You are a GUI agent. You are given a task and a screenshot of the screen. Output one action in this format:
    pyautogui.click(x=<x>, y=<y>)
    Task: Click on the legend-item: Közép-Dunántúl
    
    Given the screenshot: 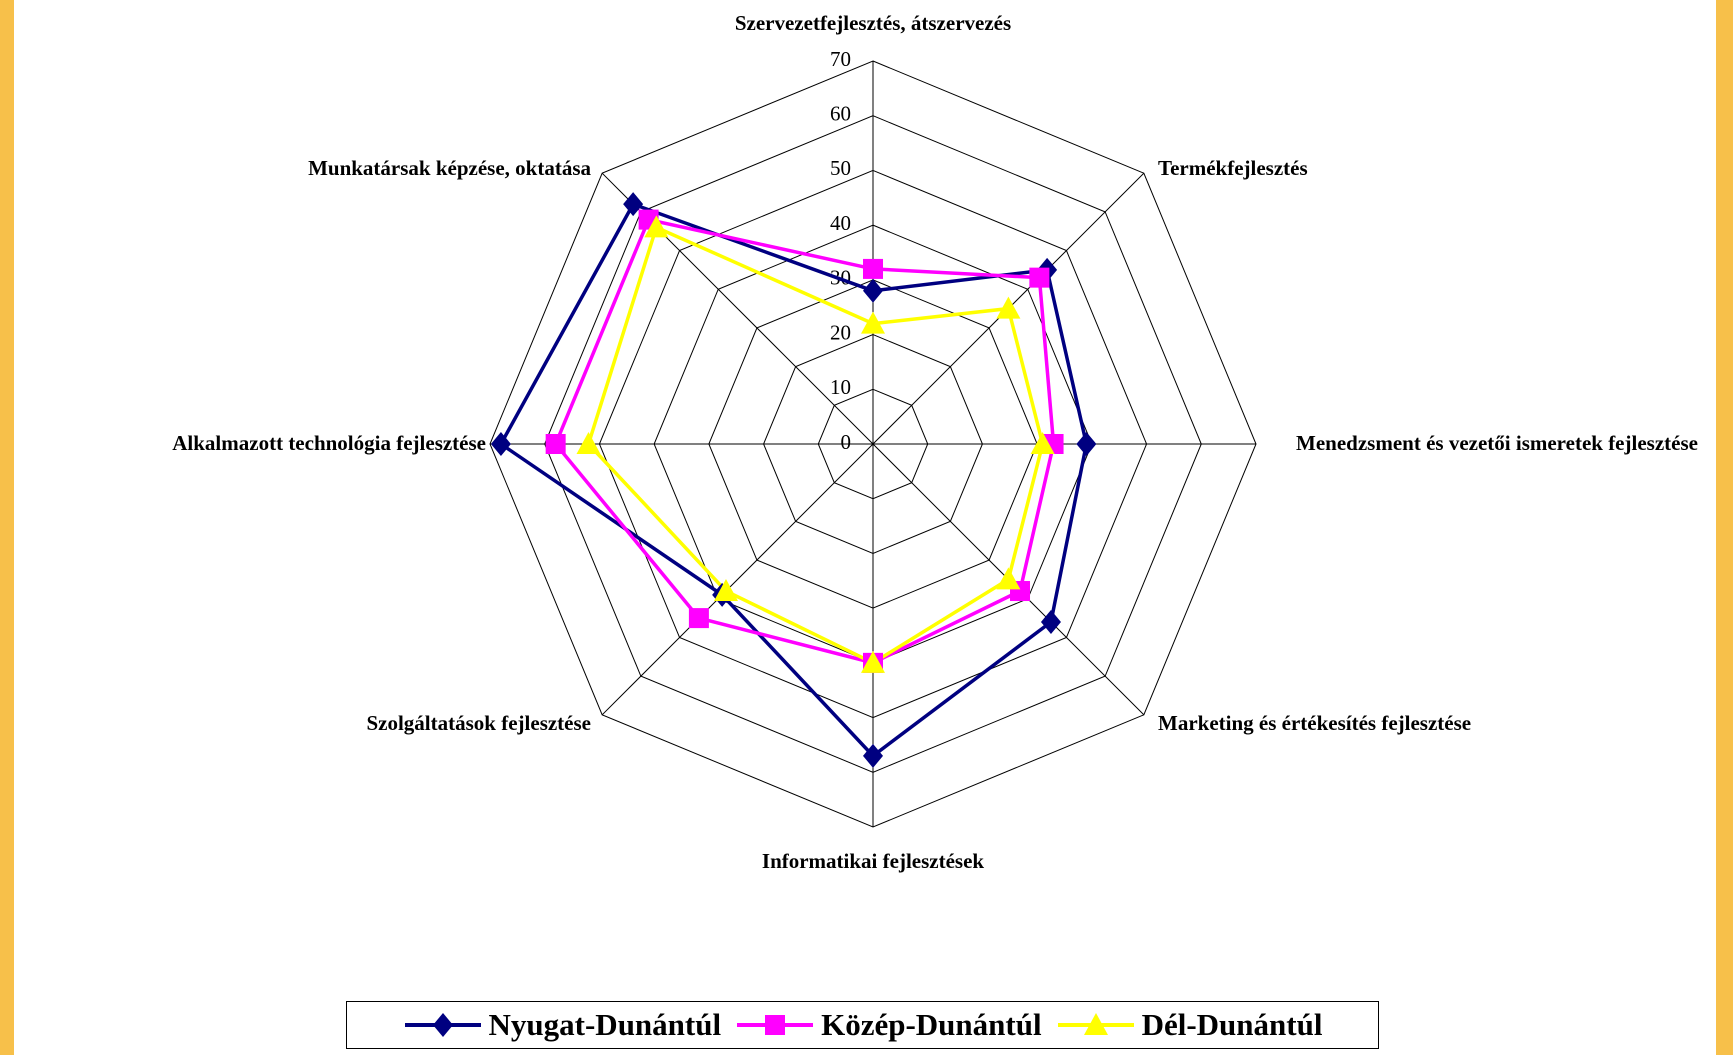 What is the action you would take?
    pyautogui.click(x=888, y=1025)
    